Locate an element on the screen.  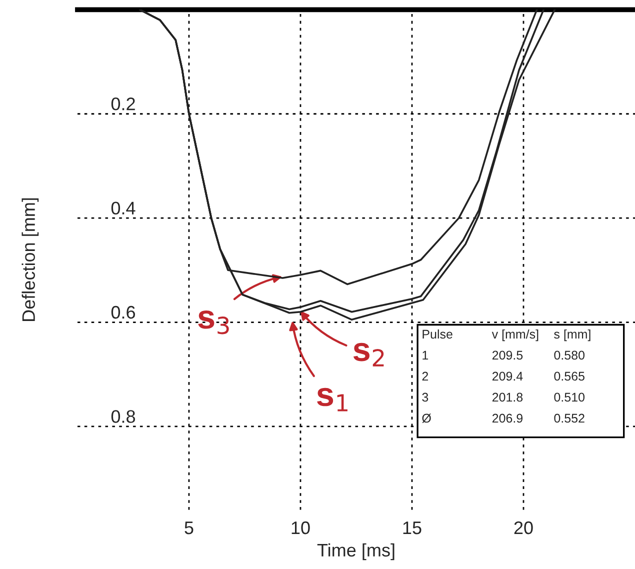
annotation: 0.565 is located at coordinates (569, 376).